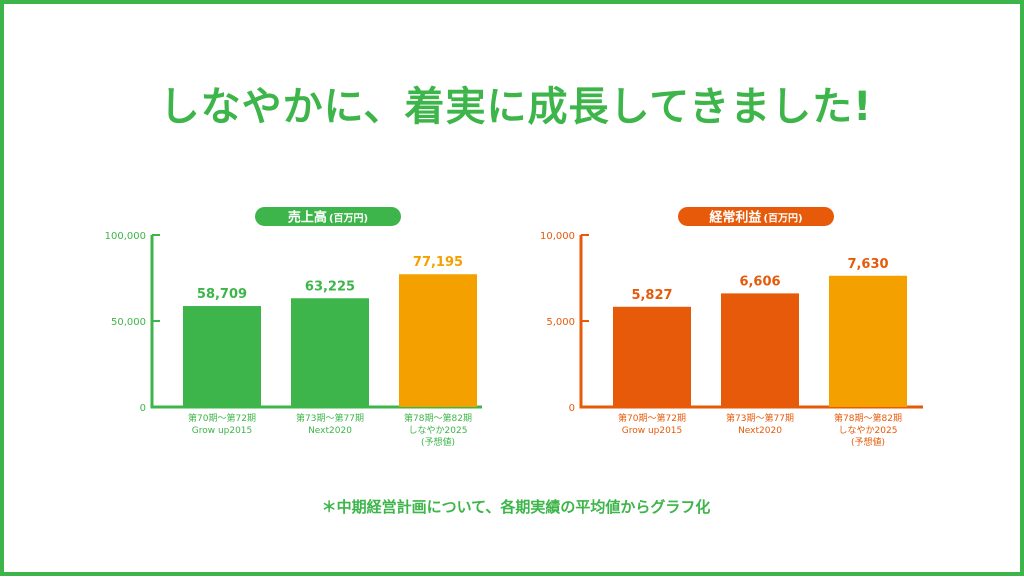  I want to click on footnote: ＊中期経営計画について、各期実績の平均値からグラフ化, so click(516, 507).